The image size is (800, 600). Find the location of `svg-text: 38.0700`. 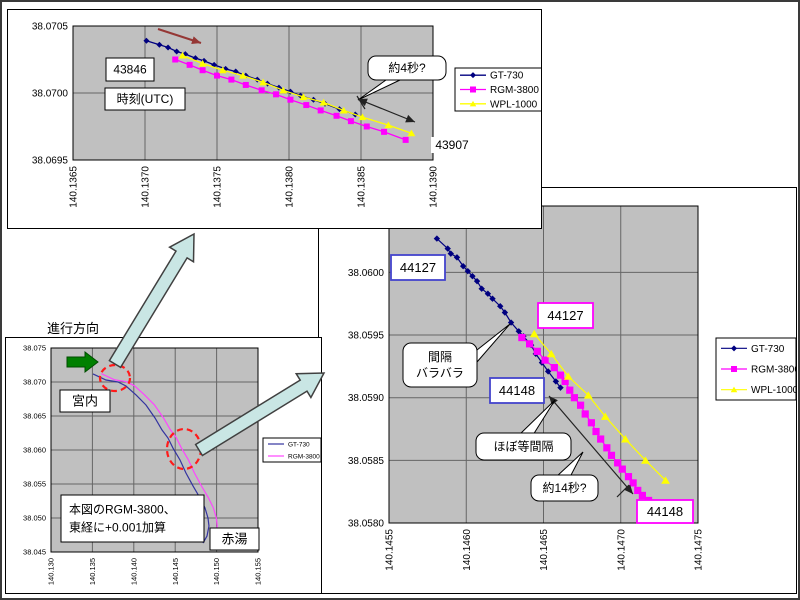

svg-text: 38.0700 is located at coordinates (50, 93).